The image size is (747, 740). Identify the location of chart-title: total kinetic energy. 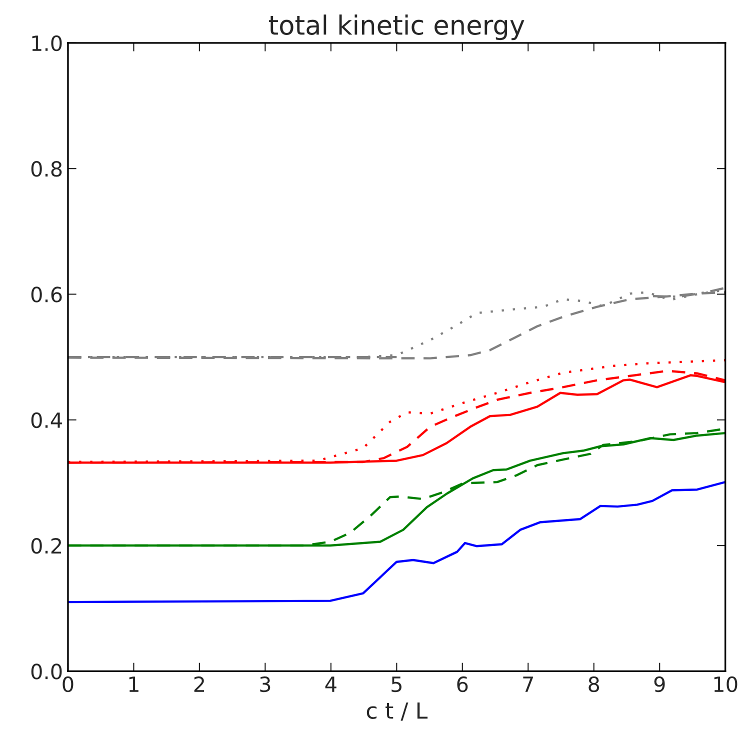
(396, 27).